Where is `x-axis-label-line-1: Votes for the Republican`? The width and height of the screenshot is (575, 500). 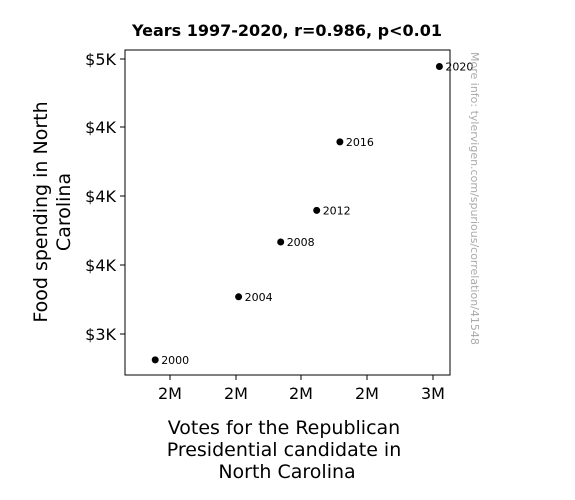 x-axis-label-line-1: Votes for the Republican is located at coordinates (284, 428).